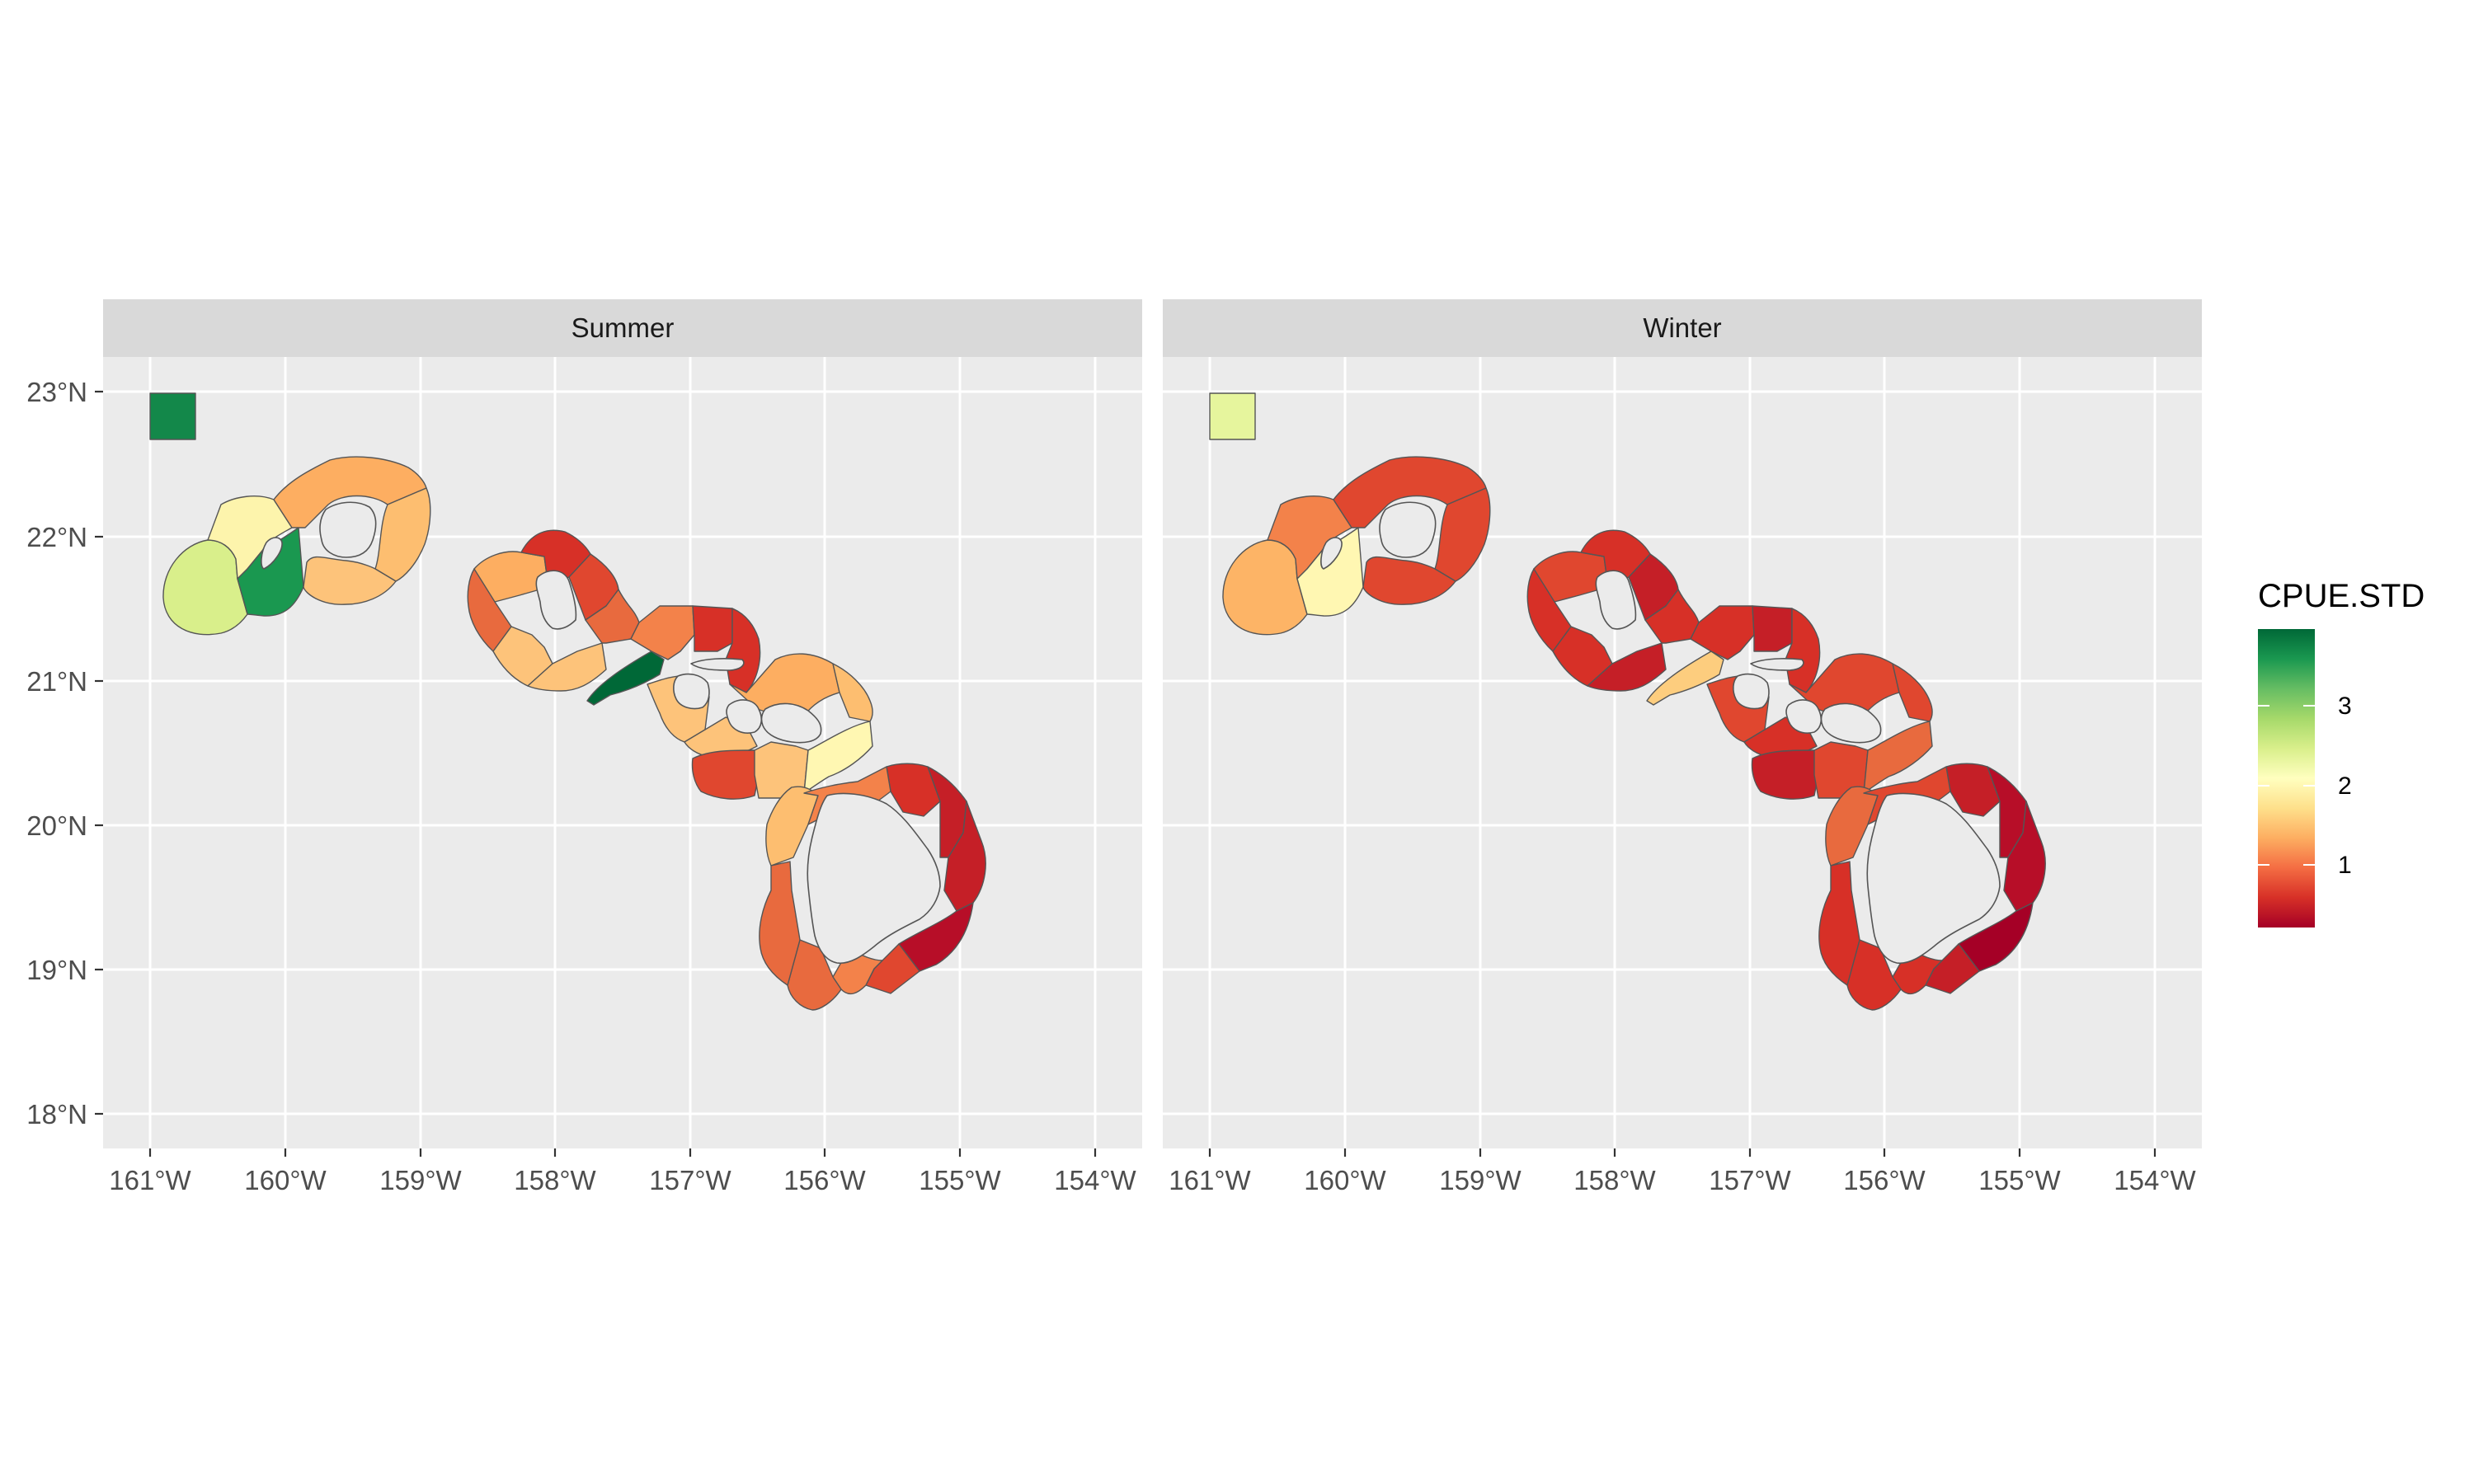 The height and width of the screenshot is (1484, 2474). I want to click on y-axis: 23°N 22°N 21°N 20°N 19°N 18°N, so click(64, 753).